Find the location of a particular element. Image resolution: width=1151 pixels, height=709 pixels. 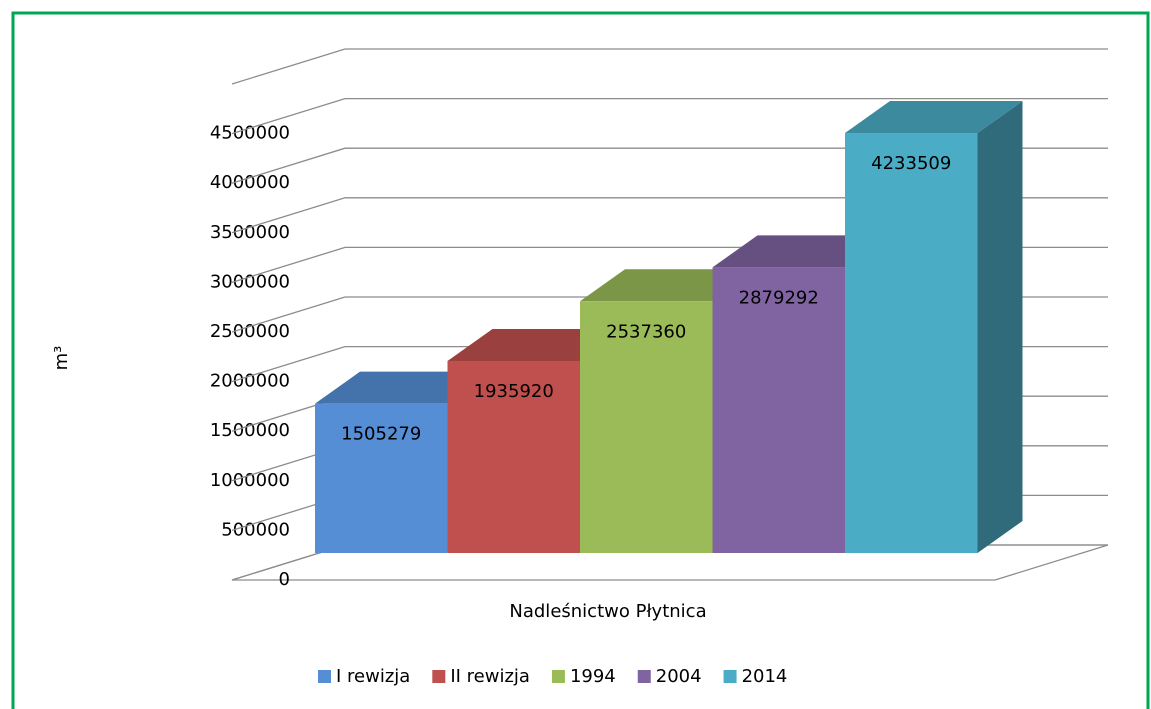

bar-top is located at coordinates (934, 117).